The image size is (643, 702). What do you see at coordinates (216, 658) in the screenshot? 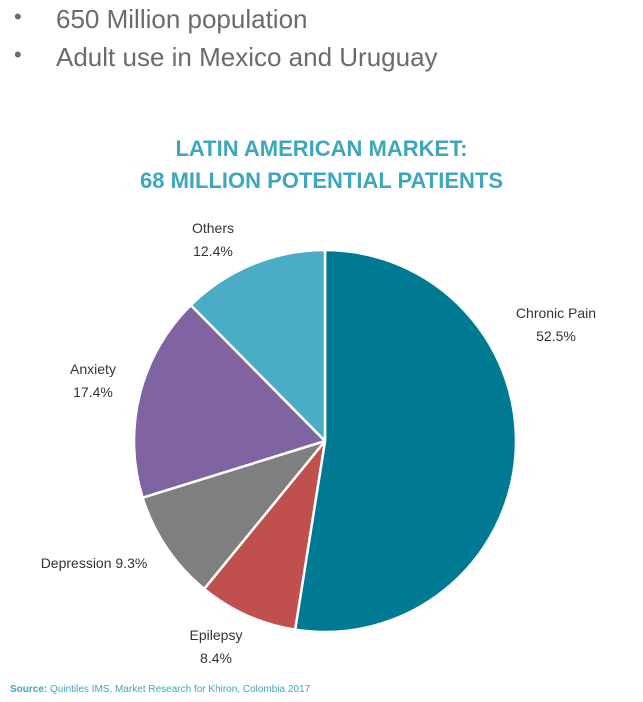
I see `slice-value-epilepsy: 8.4%` at bounding box center [216, 658].